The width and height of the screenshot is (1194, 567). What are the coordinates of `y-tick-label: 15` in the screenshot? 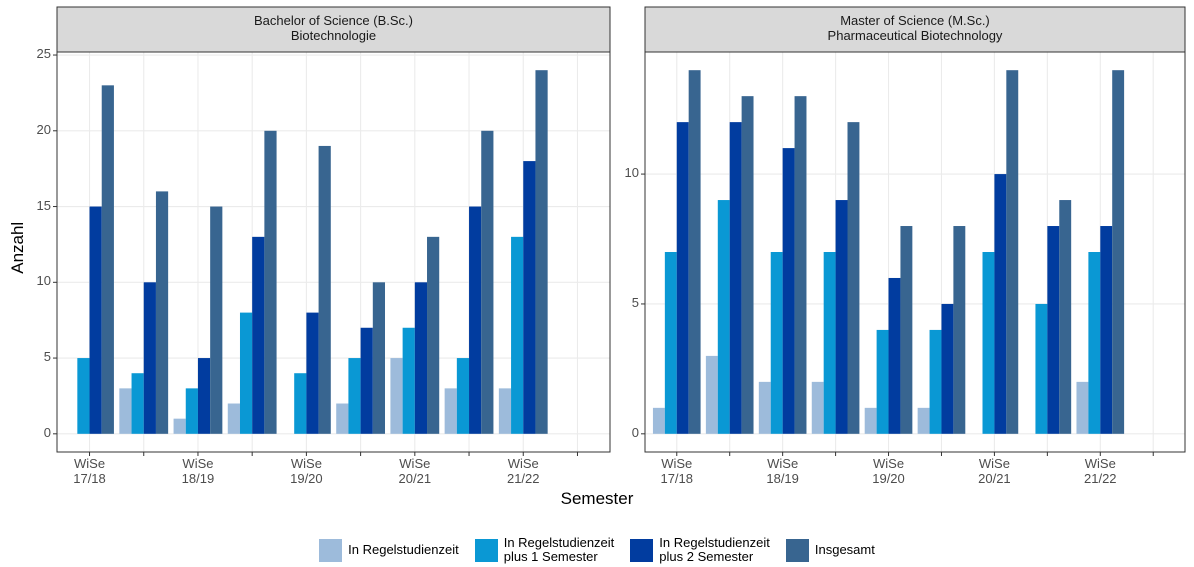 It's located at (43, 205).